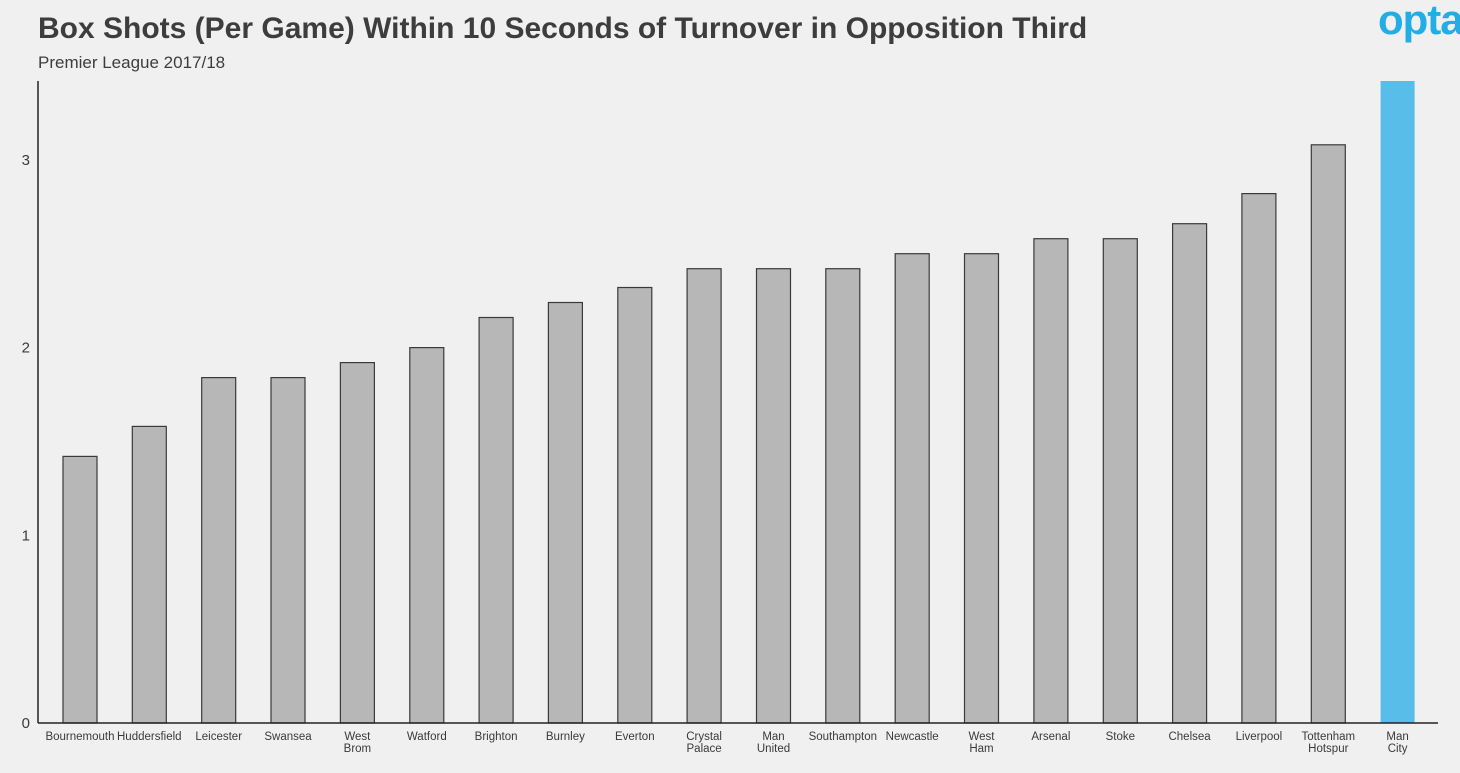 Image resolution: width=1460 pixels, height=773 pixels. Describe the element at coordinates (704, 496) in the screenshot. I see `bar-crystal-palace` at that location.